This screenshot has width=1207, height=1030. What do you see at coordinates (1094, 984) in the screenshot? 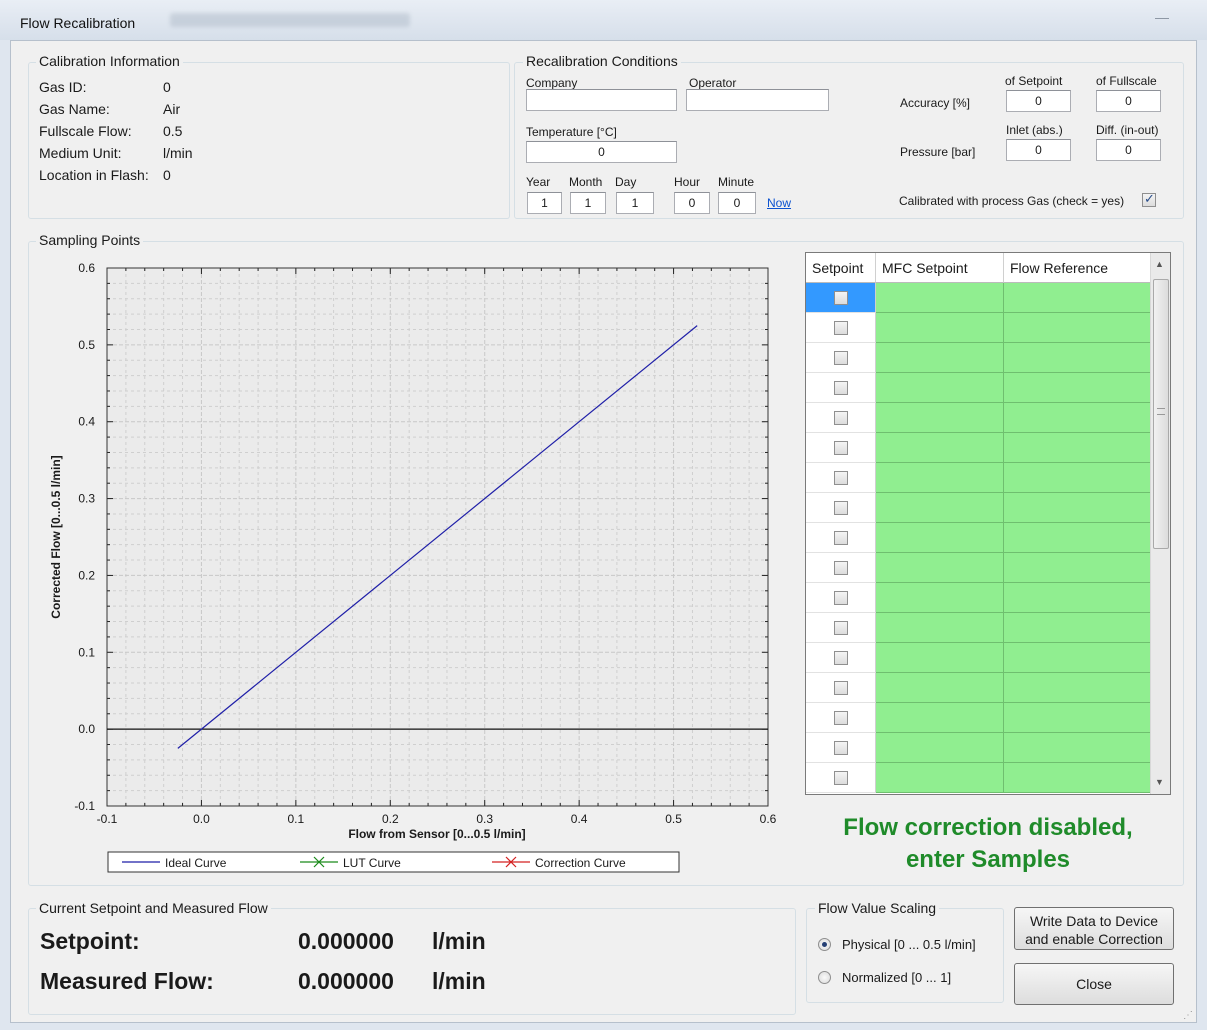
I see `close-button: Close` at bounding box center [1094, 984].